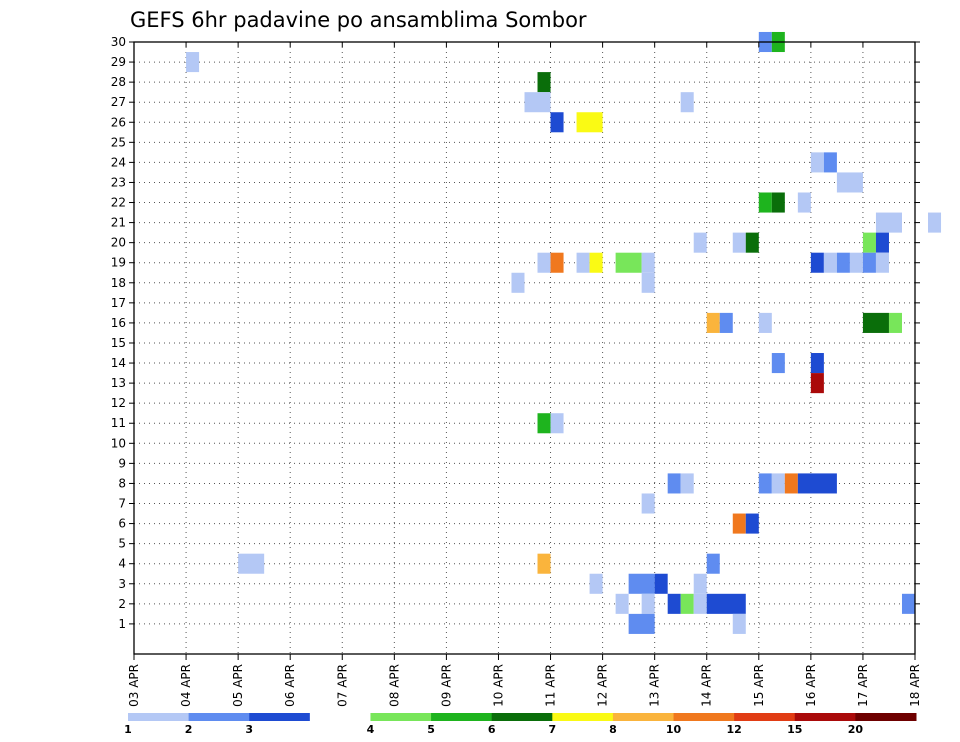  Describe the element at coordinates (118, 142) in the screenshot. I see `y-tick-label: 25` at that location.